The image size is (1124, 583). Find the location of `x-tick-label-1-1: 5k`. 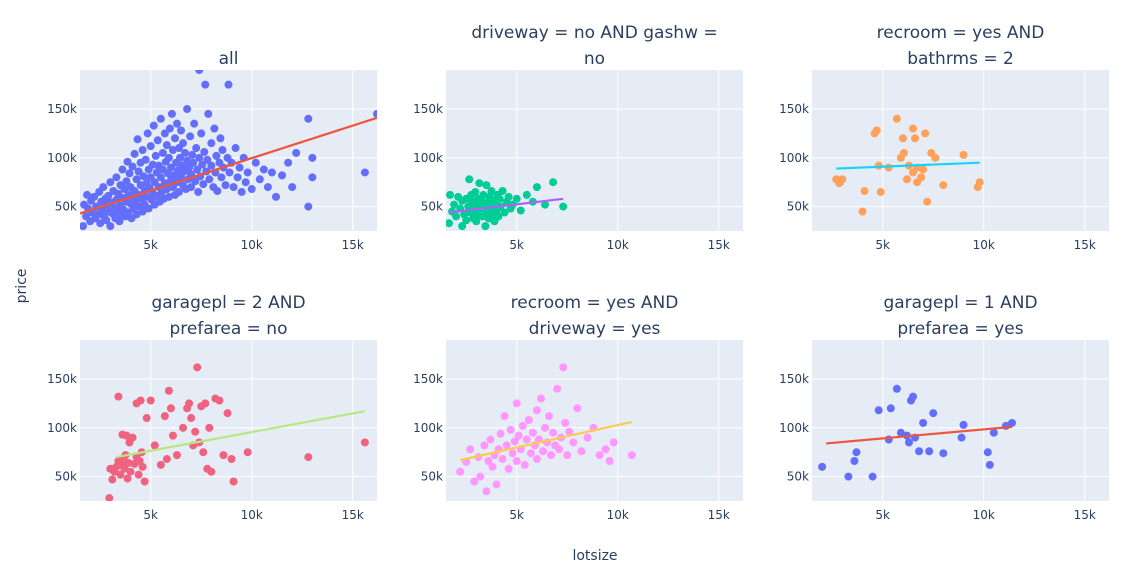

x-tick-label-1-1: 5k is located at coordinates (150, 245).